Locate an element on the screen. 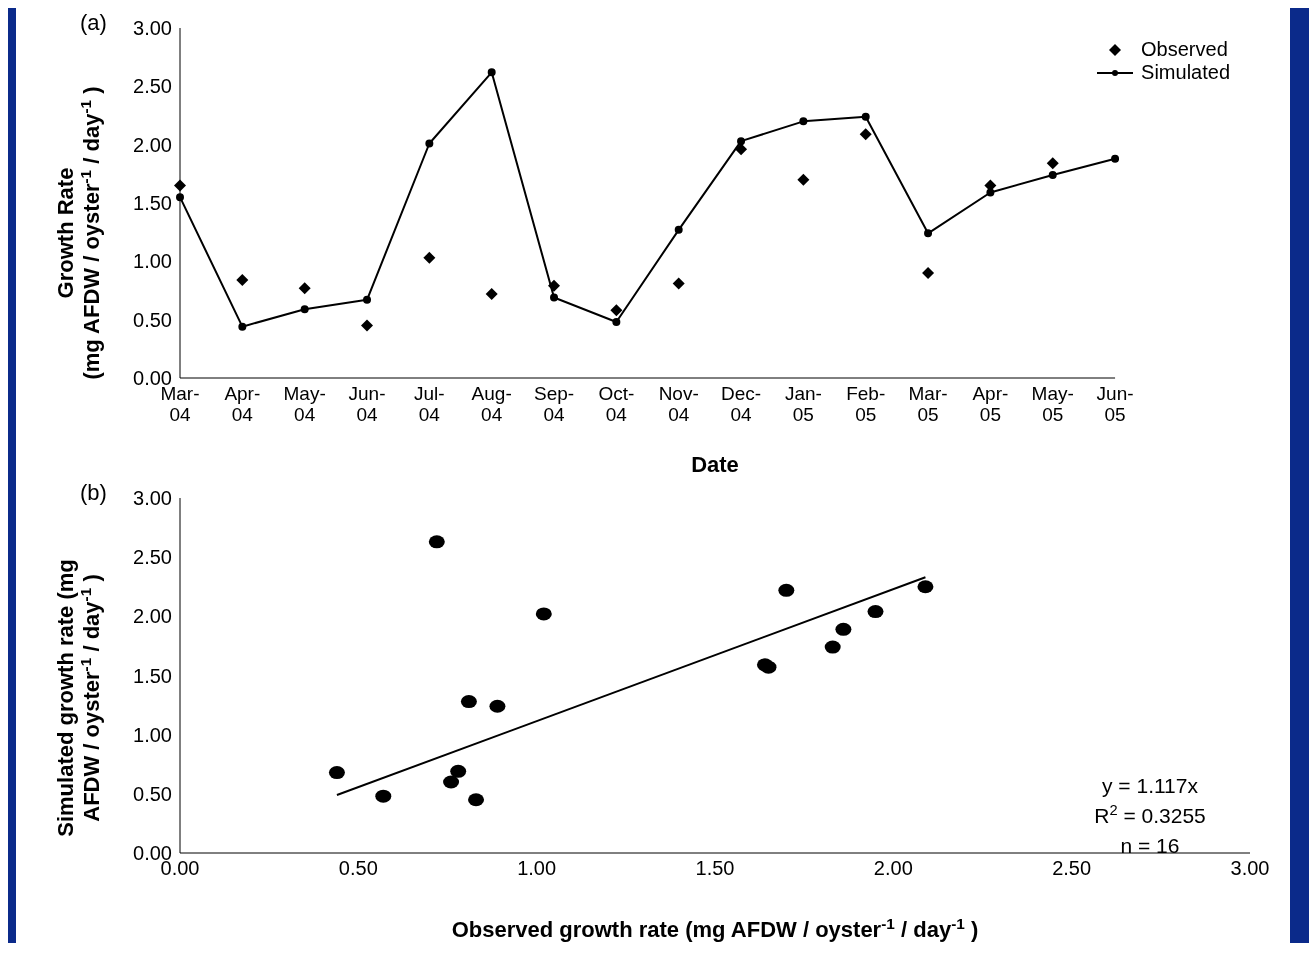 The width and height of the screenshot is (1309, 953). chart-title: (b) is located at coordinates (93, 492).